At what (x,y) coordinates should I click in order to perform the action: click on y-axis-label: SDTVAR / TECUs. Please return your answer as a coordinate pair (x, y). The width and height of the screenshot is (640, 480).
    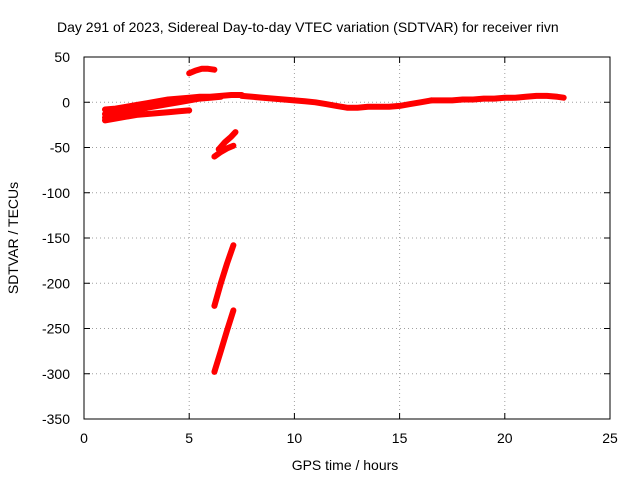
    Looking at the image, I should click on (13, 238).